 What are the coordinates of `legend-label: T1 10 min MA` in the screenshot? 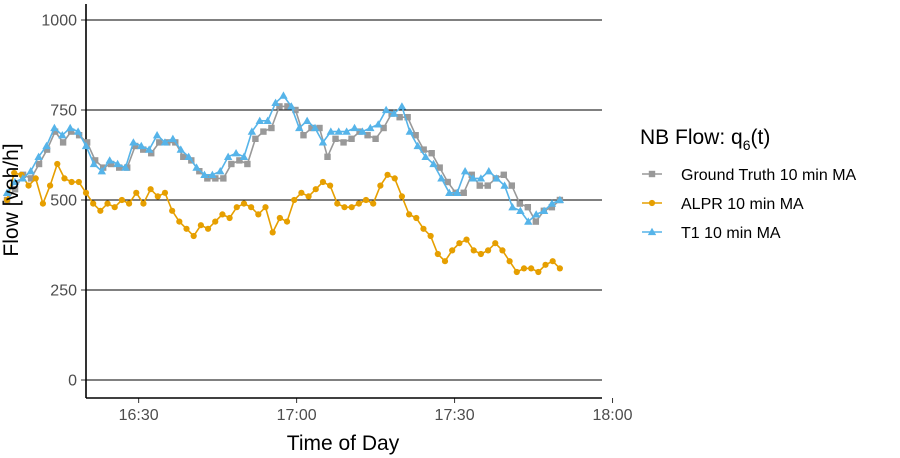 It's located at (731, 233).